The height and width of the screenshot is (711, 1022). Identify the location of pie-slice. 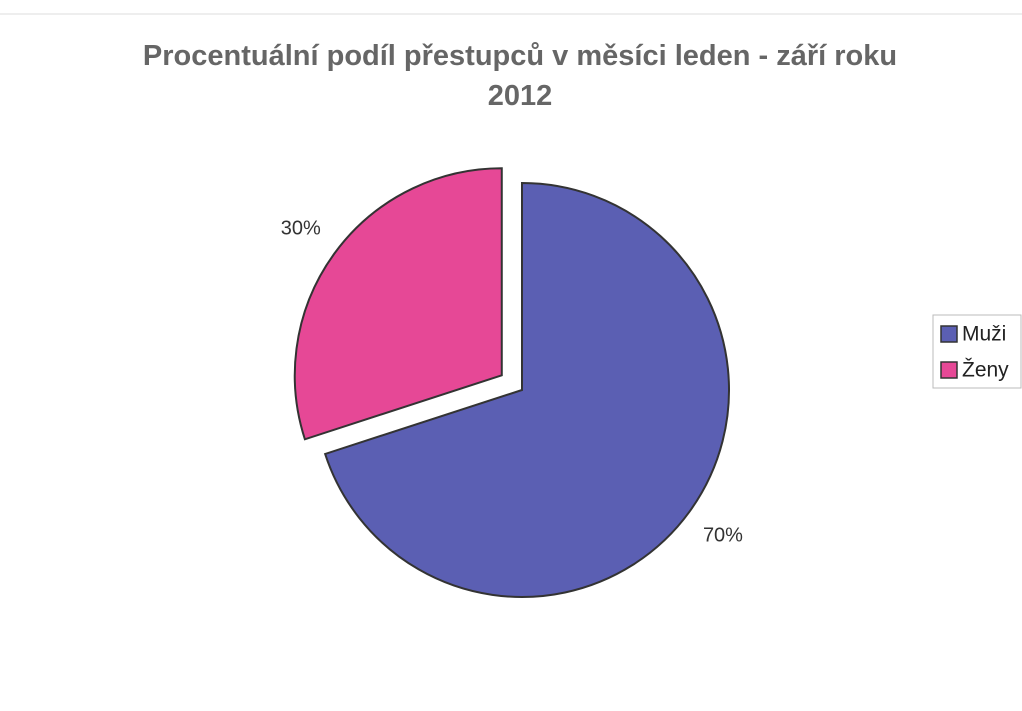
(398, 304).